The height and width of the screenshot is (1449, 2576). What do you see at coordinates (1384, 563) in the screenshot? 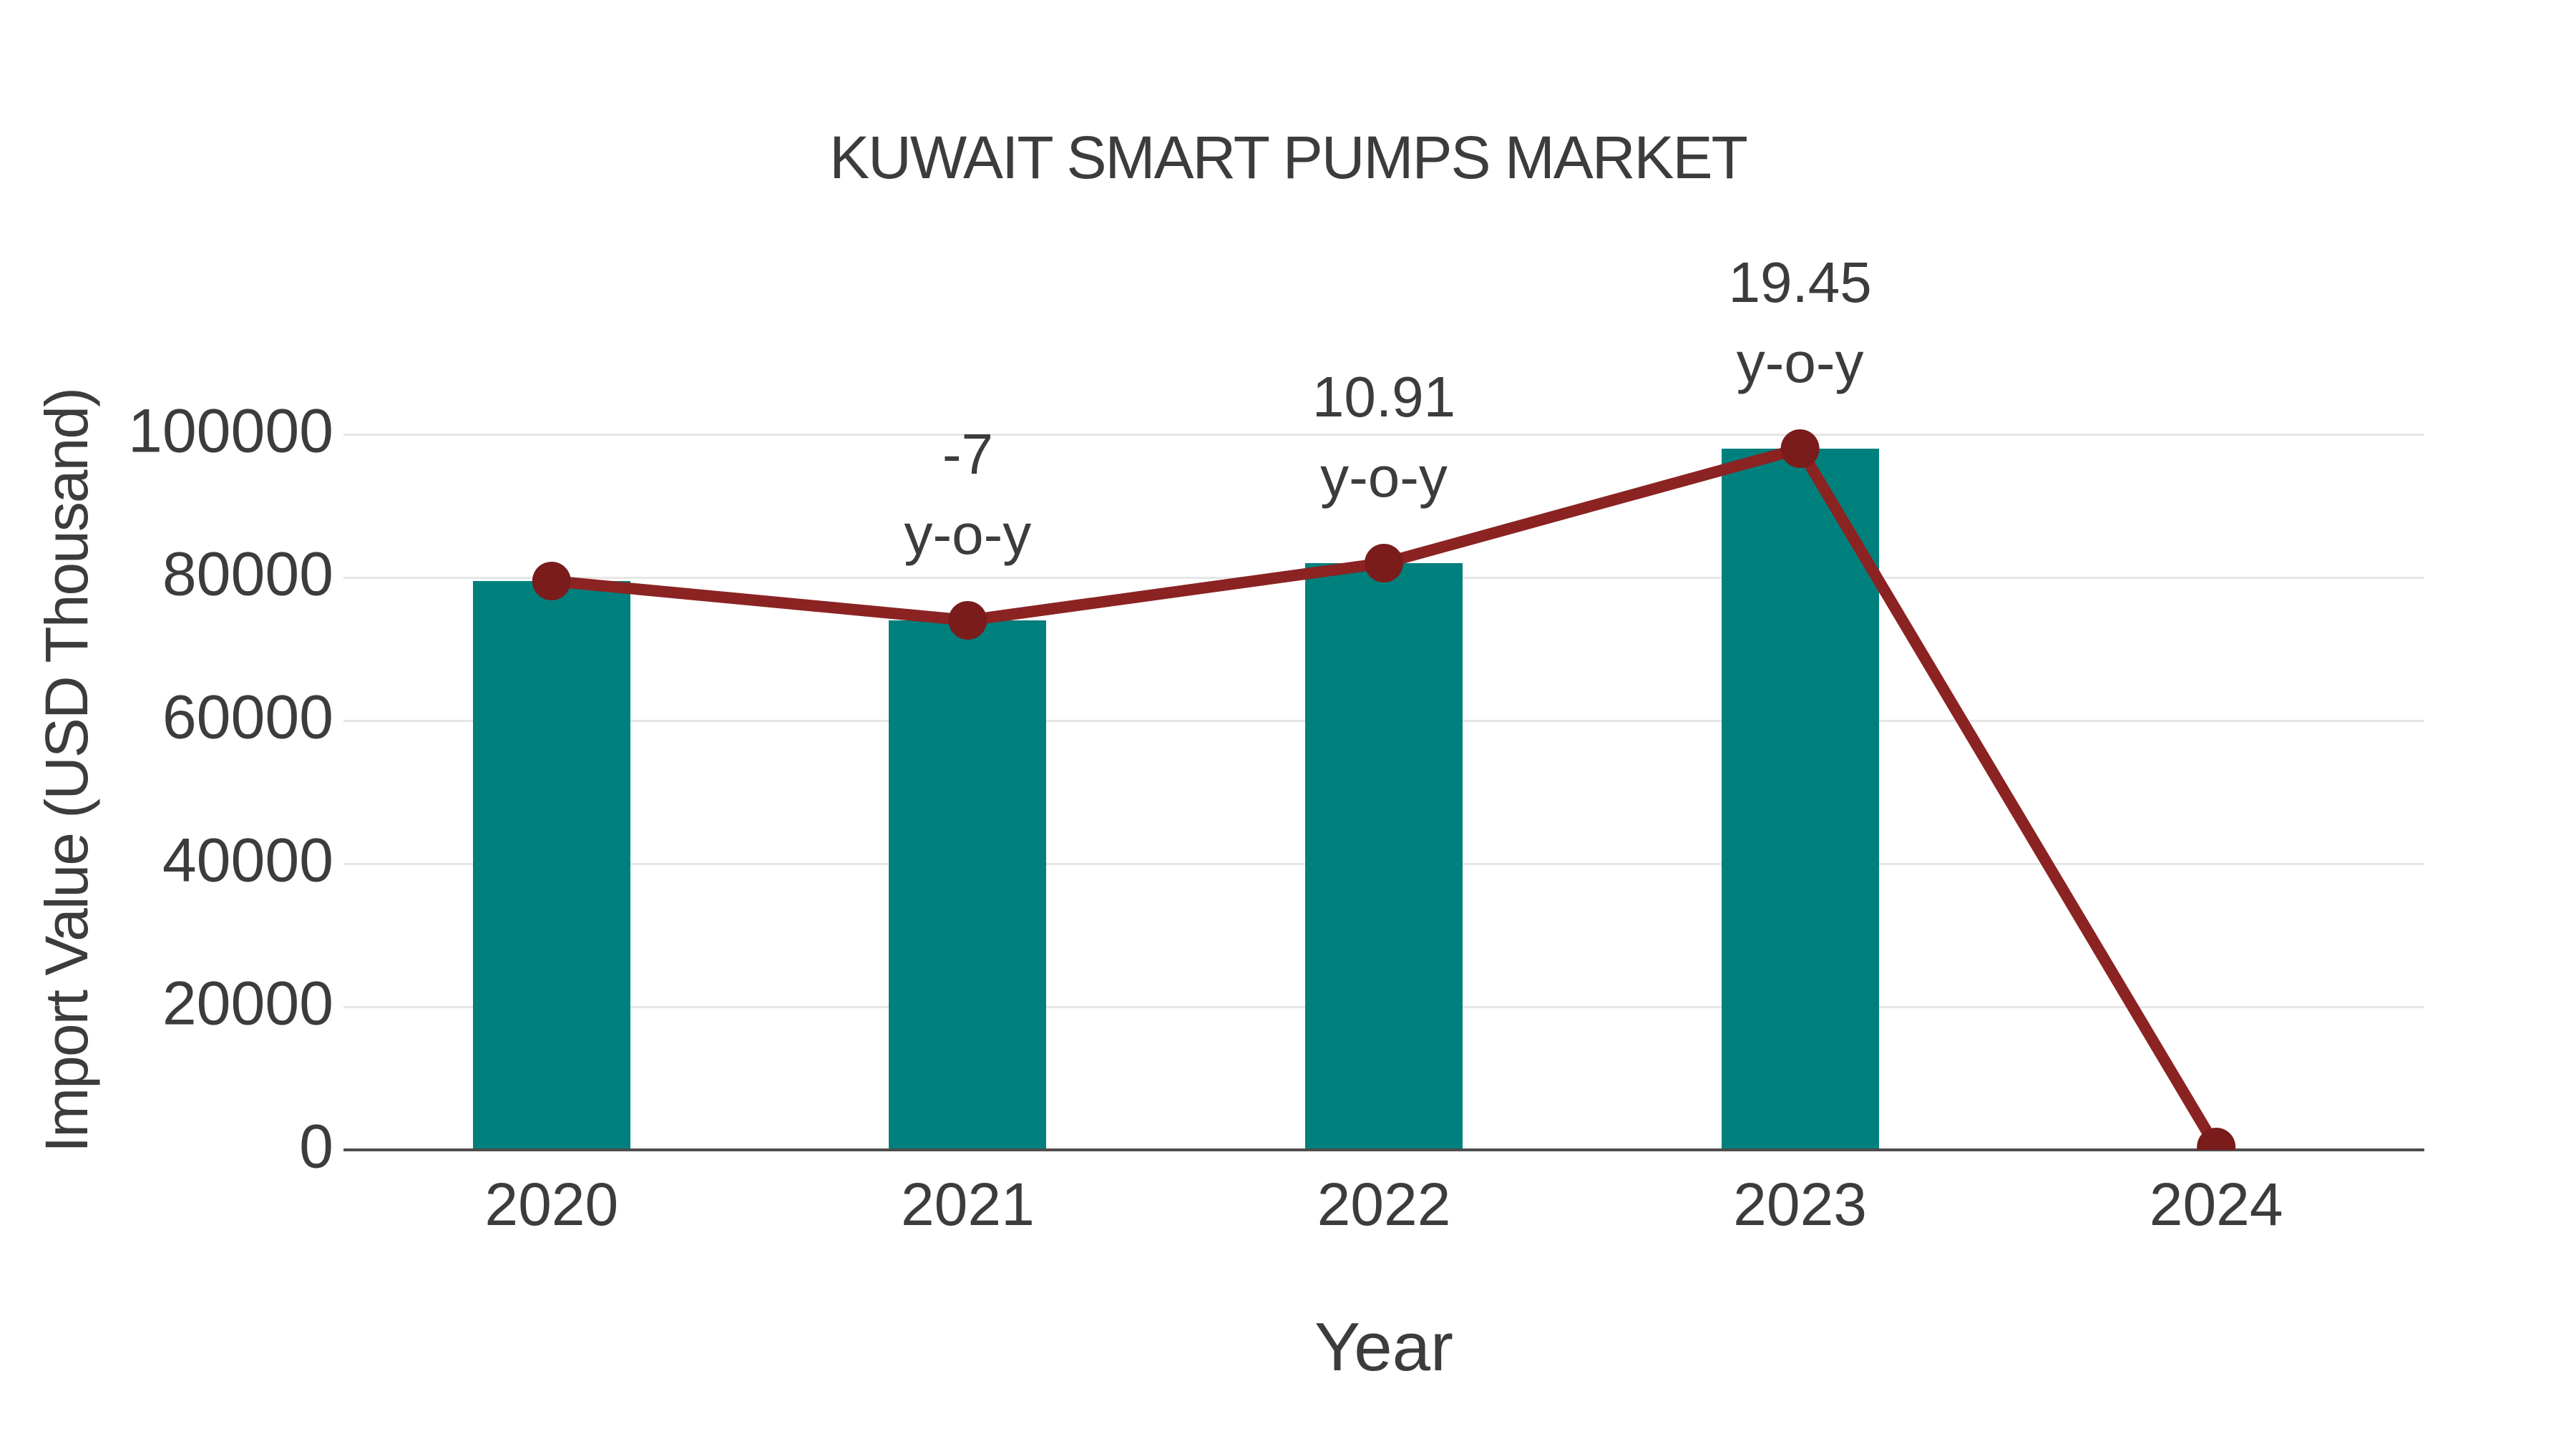
I see `trend-marker-2022` at bounding box center [1384, 563].